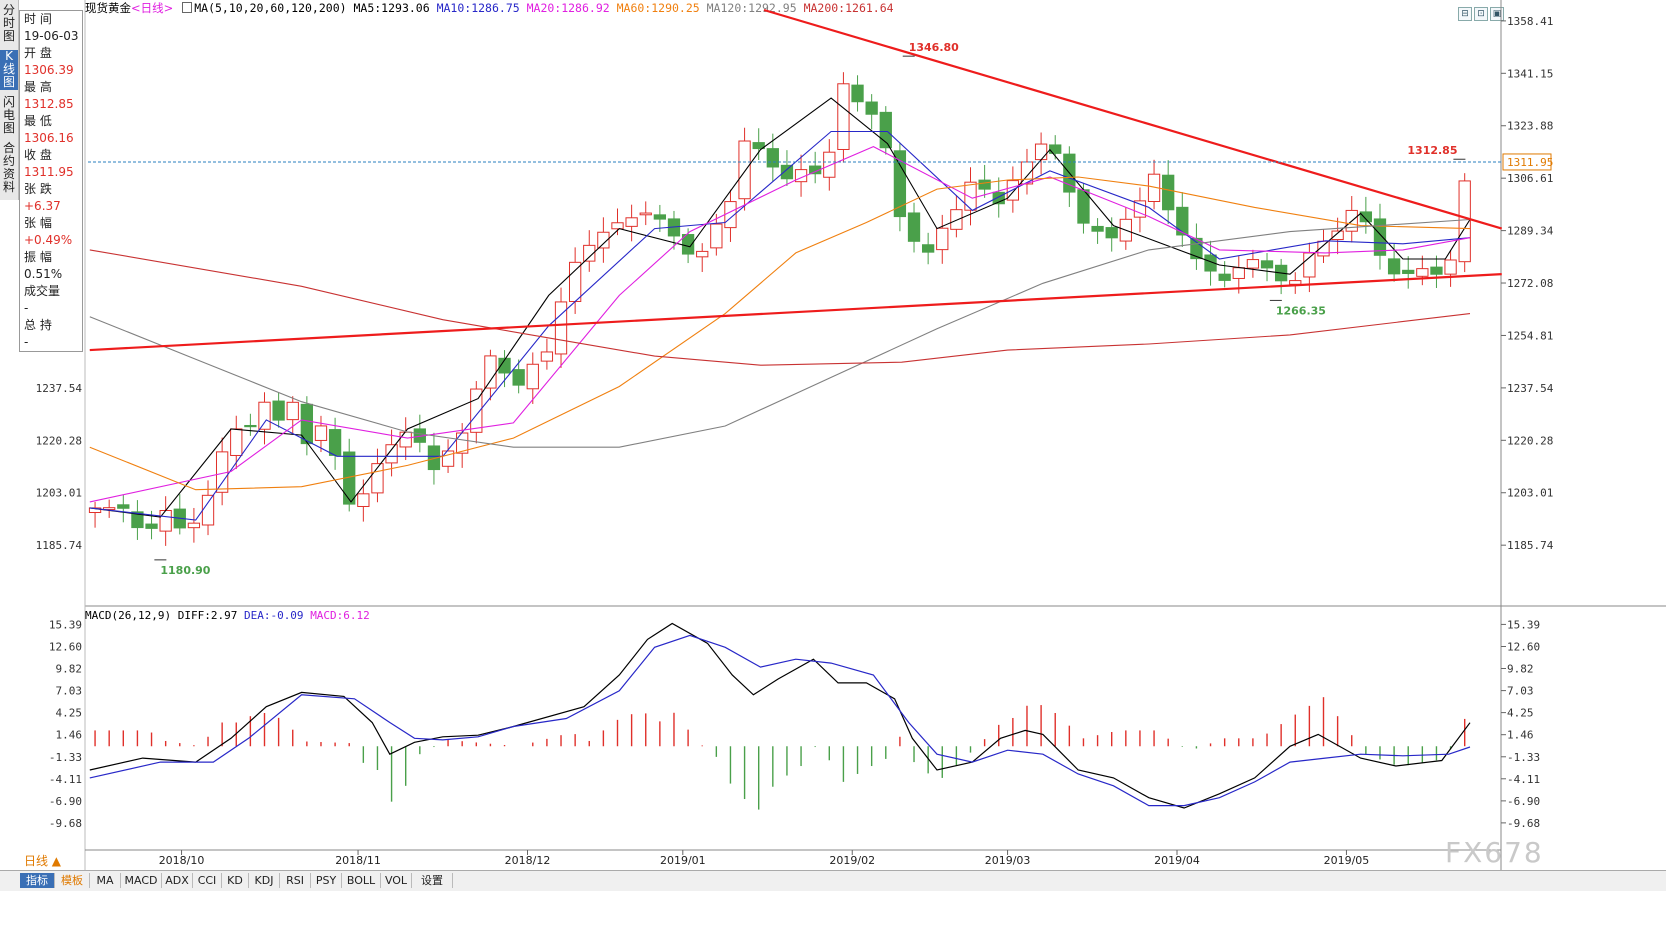 The width and height of the screenshot is (1666, 940). Describe the element at coordinates (1530, 388) in the screenshot. I see `y-tick-label: 1237.54` at that location.